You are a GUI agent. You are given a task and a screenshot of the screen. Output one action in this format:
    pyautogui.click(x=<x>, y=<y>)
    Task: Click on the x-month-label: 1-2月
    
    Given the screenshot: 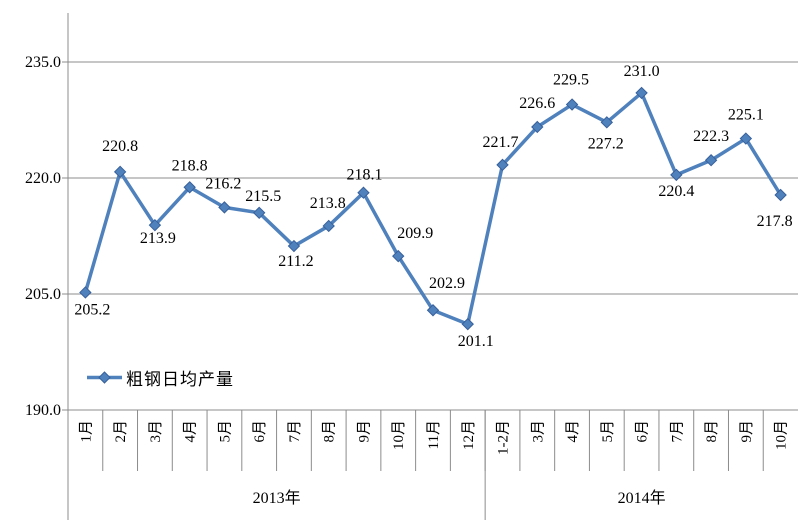 What is the action you would take?
    pyautogui.click(x=504, y=437)
    